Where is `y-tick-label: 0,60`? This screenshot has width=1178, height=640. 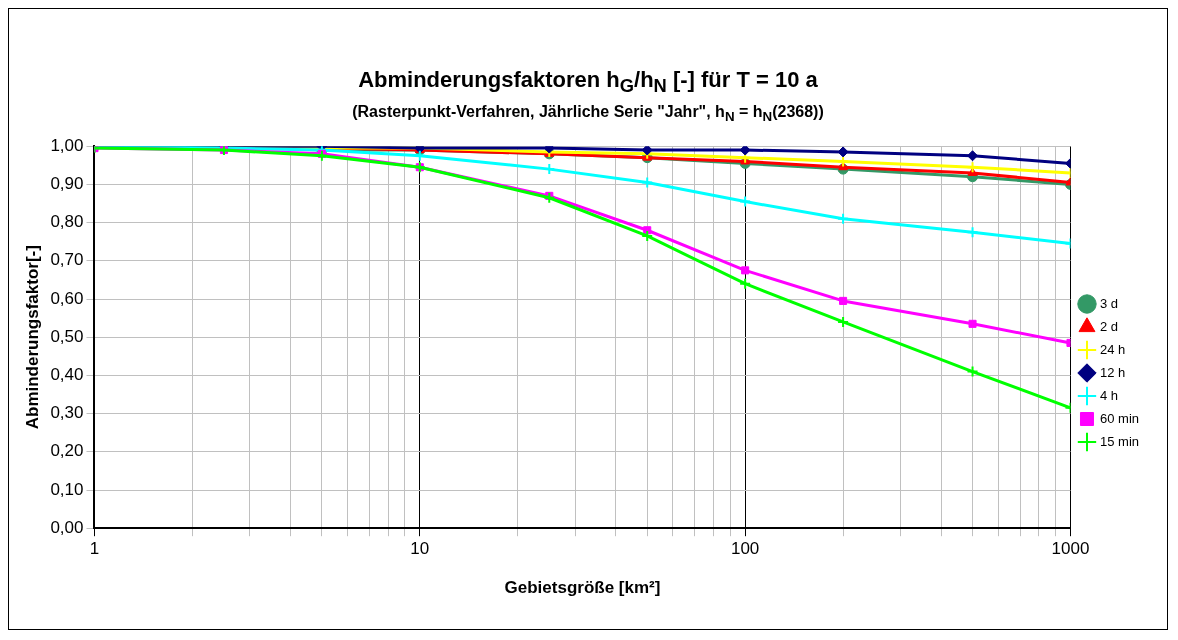 y-tick-label: 0,60 is located at coordinates (67, 298).